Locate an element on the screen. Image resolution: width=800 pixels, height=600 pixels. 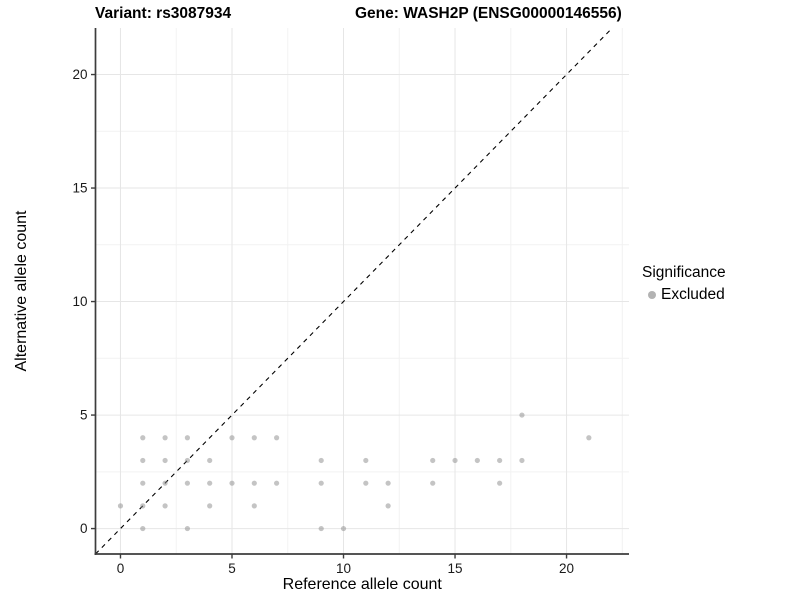
gene-title: Gene: WASH2P (ENSG00000146556) is located at coordinates (488, 13).